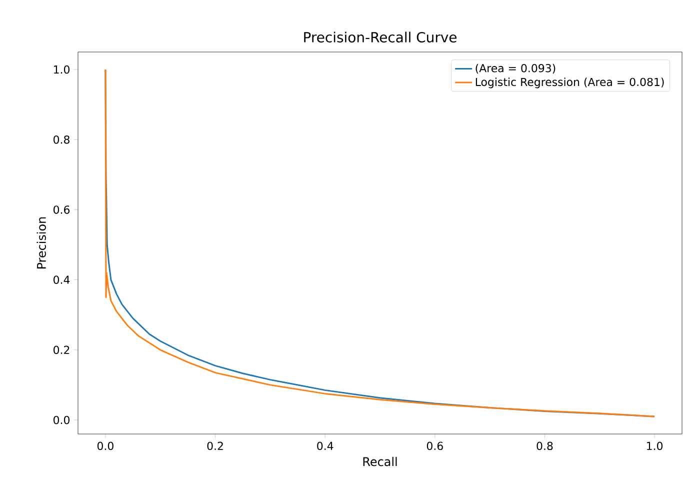 The width and height of the screenshot is (683, 484). I want to click on y-tick-label: 0.2, so click(62, 350).